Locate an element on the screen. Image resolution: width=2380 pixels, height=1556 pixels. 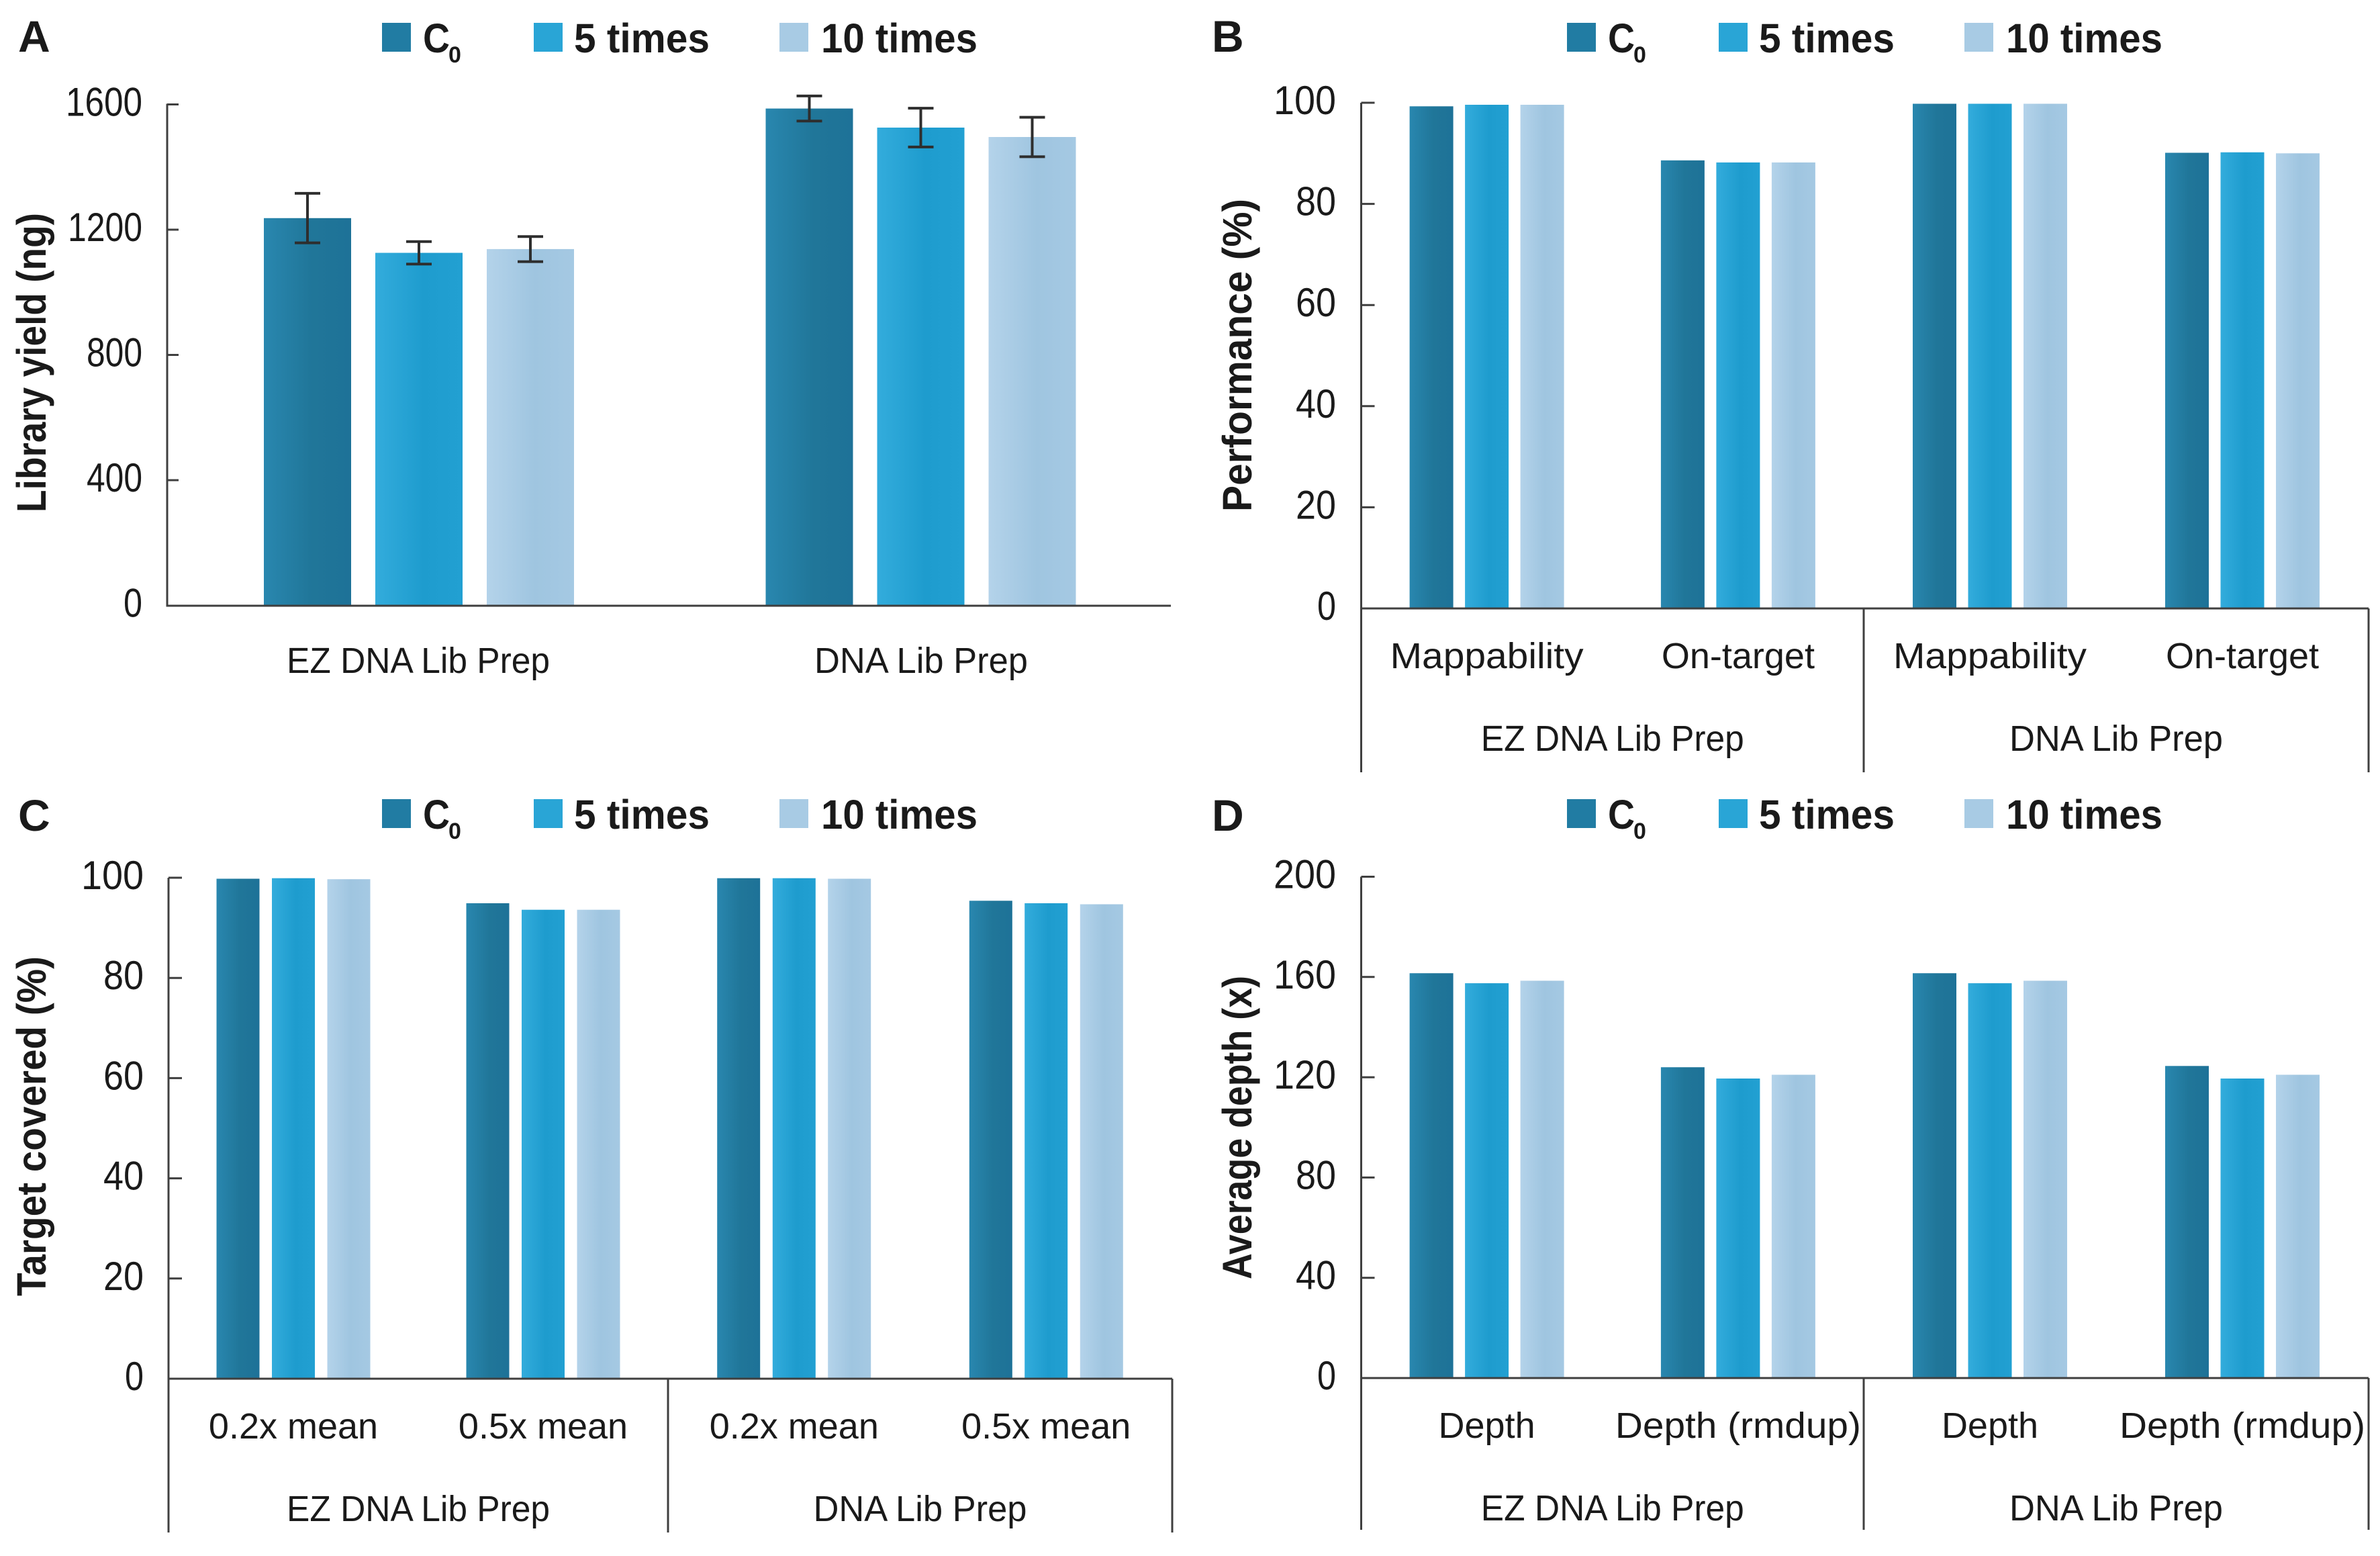
svg-text: 1600 is located at coordinates (104, 102).